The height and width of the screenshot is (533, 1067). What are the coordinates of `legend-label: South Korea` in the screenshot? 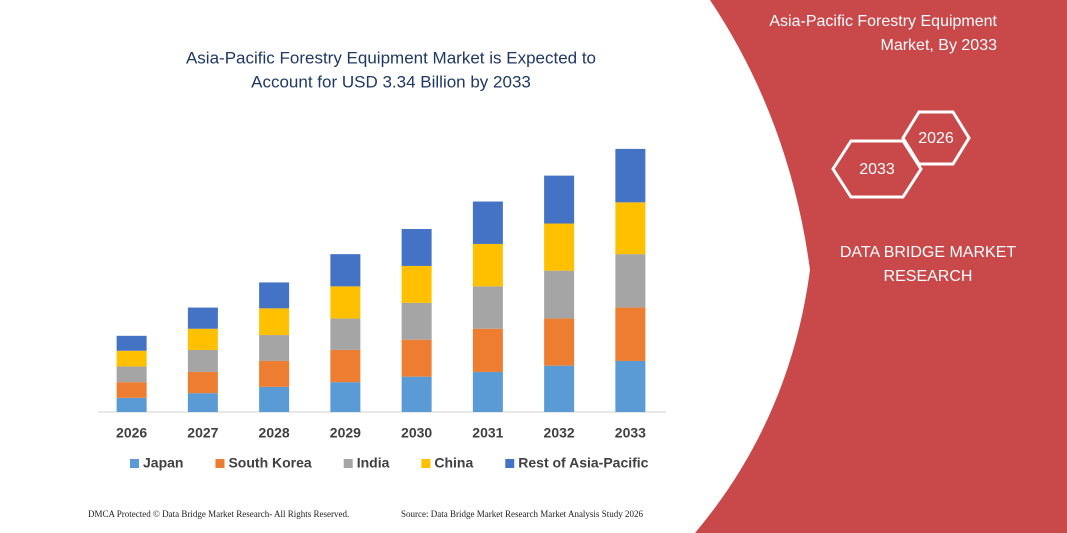 It's located at (269, 463).